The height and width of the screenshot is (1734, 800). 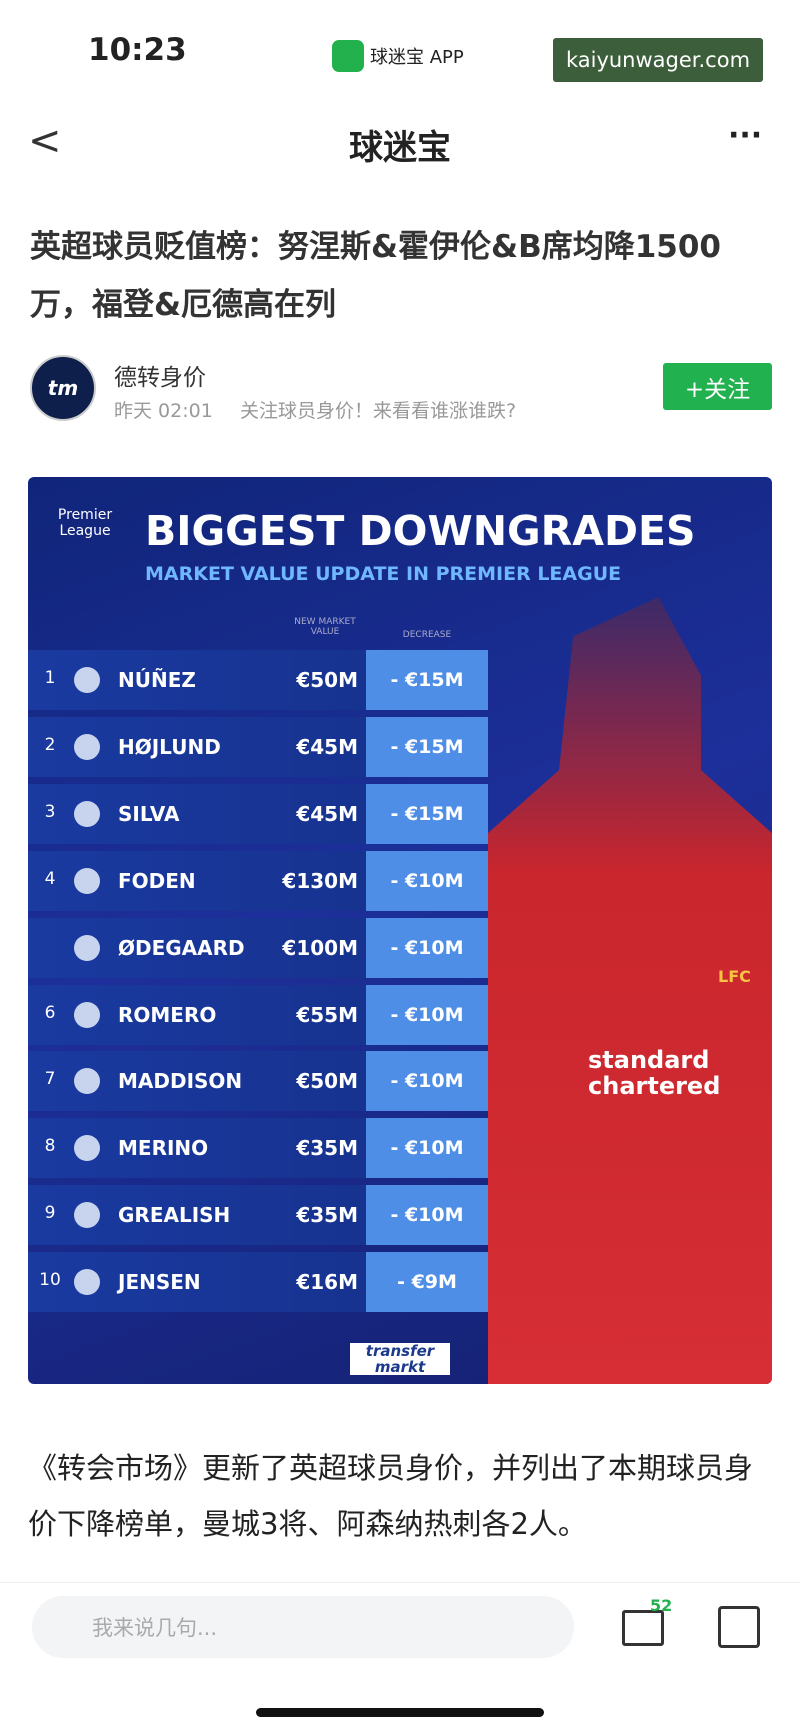 What do you see at coordinates (654, 1073) in the screenshot?
I see `sponsor: standard chartered` at bounding box center [654, 1073].